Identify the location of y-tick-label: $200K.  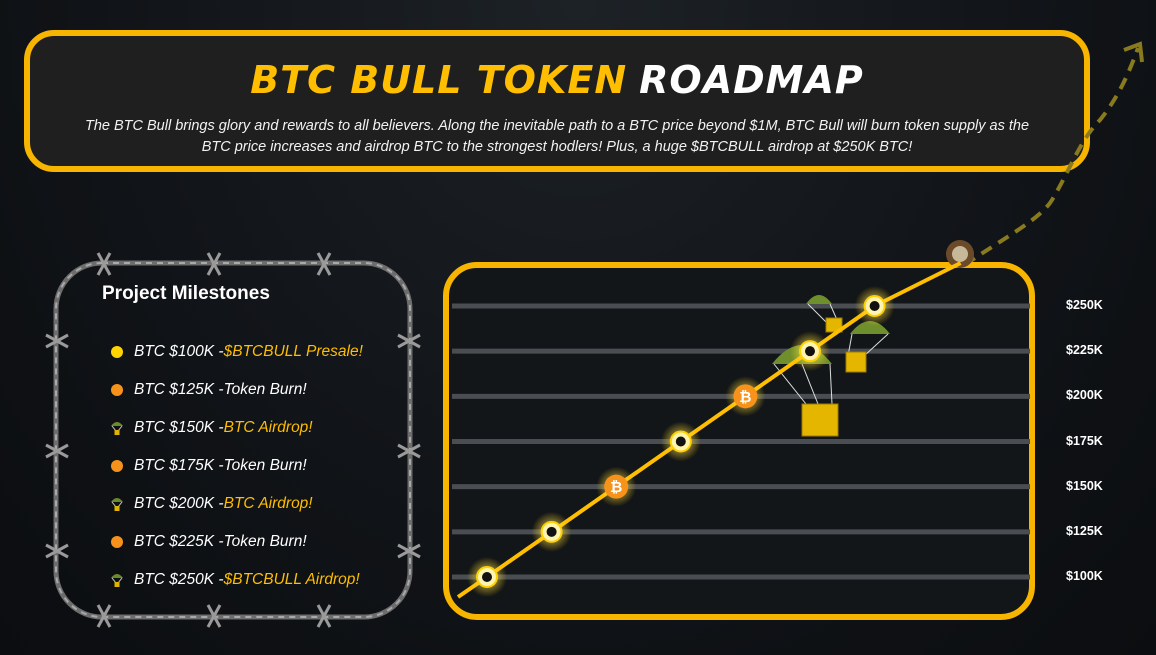
(1084, 395).